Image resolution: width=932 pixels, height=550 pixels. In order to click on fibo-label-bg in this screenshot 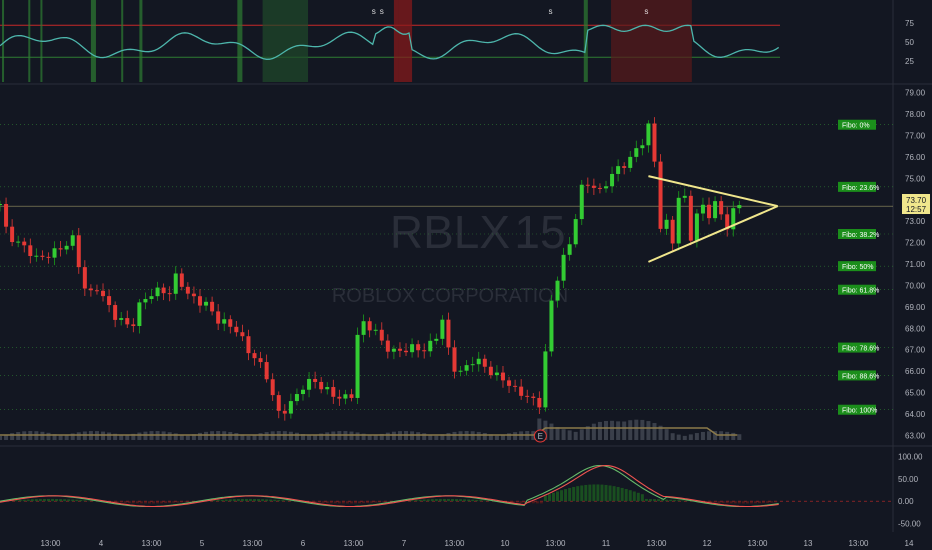, I will do `click(857, 409)`.